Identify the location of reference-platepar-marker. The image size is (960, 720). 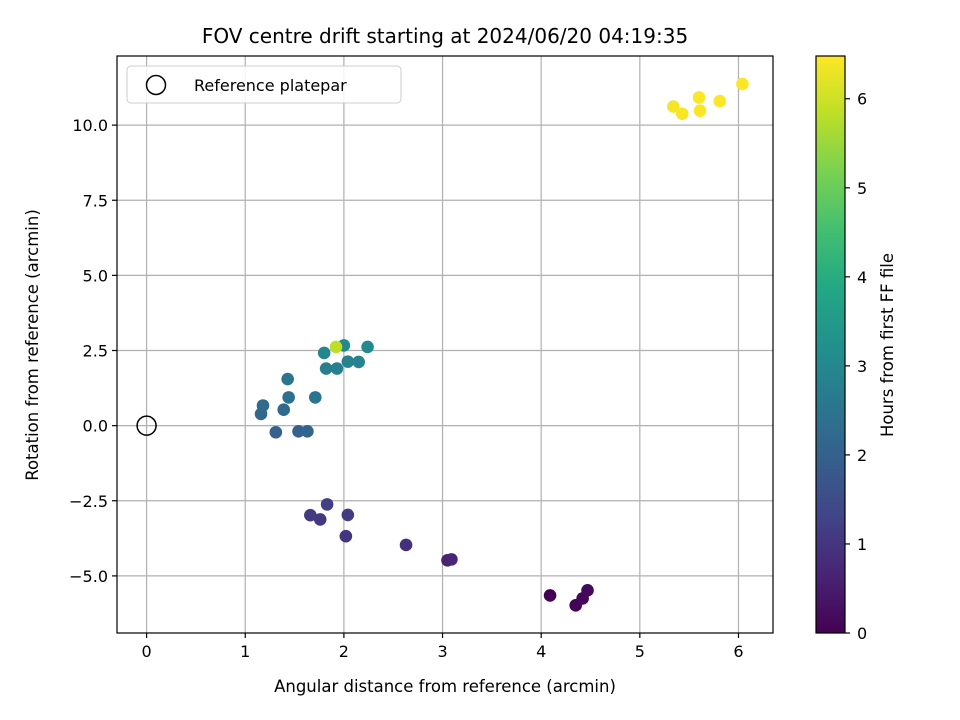
(146, 425).